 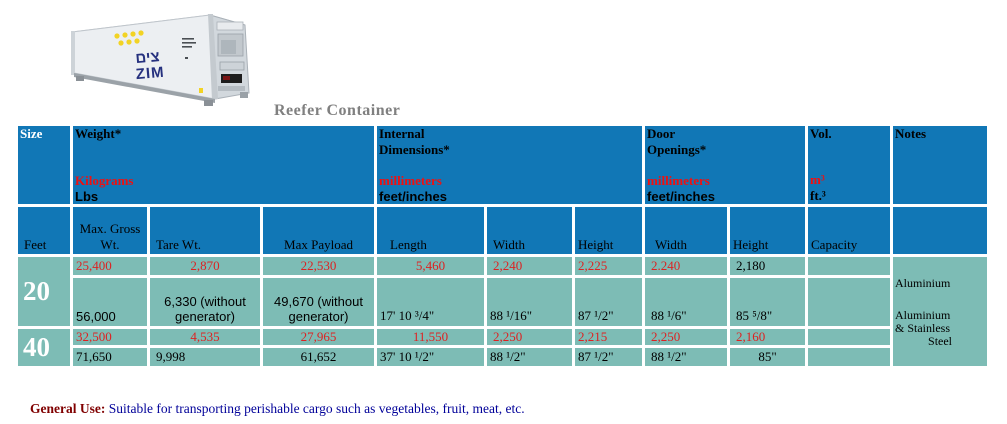 I want to click on subheader-door-height: Height, so click(x=768, y=230).